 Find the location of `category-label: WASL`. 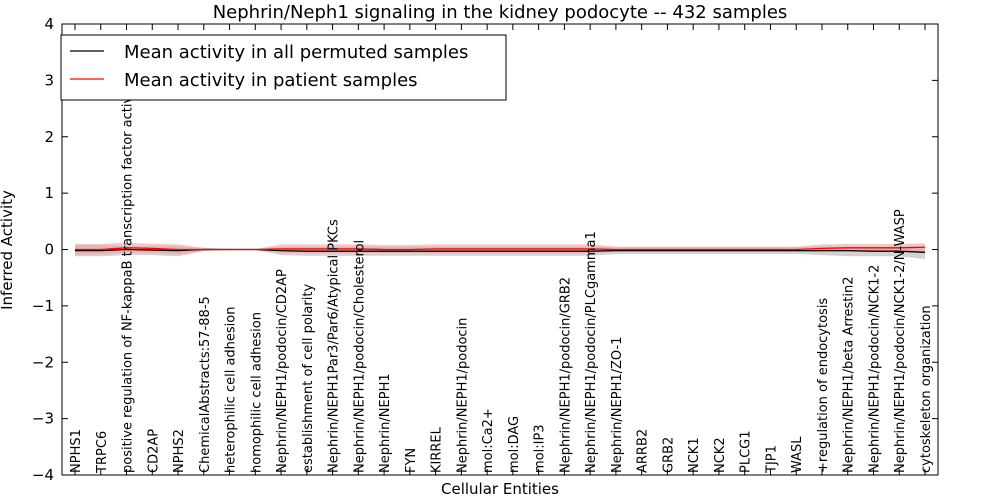

category-label: WASL is located at coordinates (797, 454).